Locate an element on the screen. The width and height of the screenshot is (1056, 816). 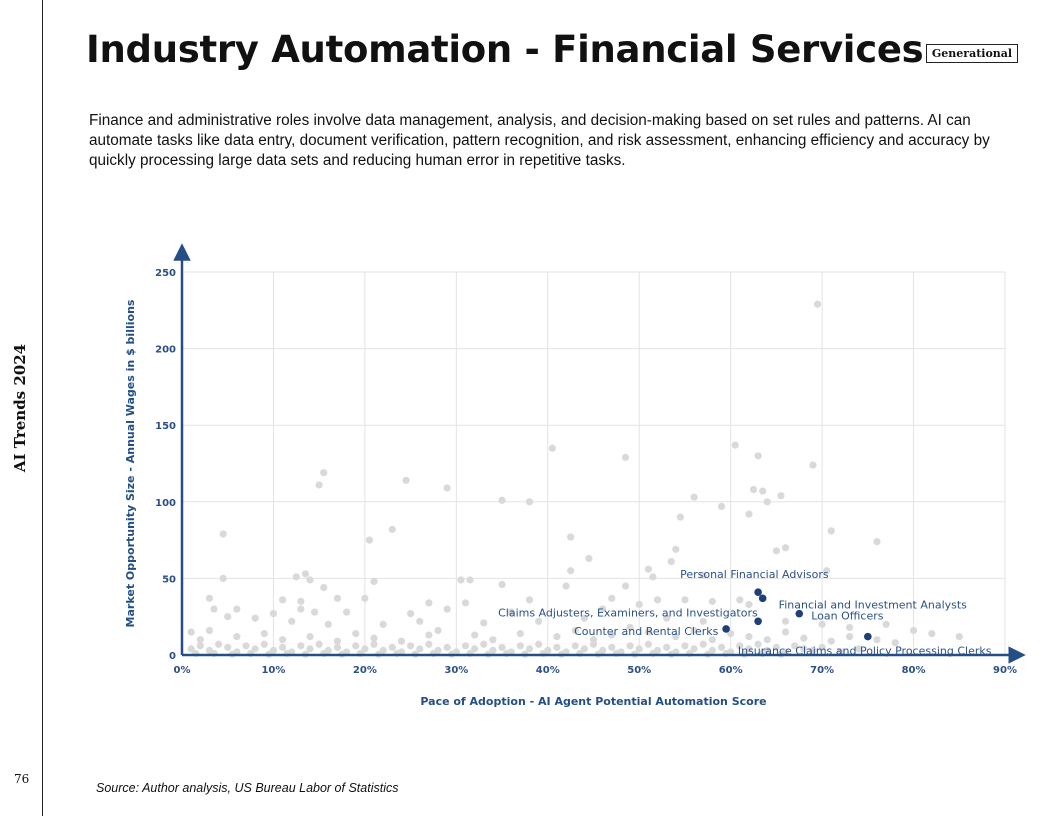
y-tick-label: 100 is located at coordinates (165, 503).